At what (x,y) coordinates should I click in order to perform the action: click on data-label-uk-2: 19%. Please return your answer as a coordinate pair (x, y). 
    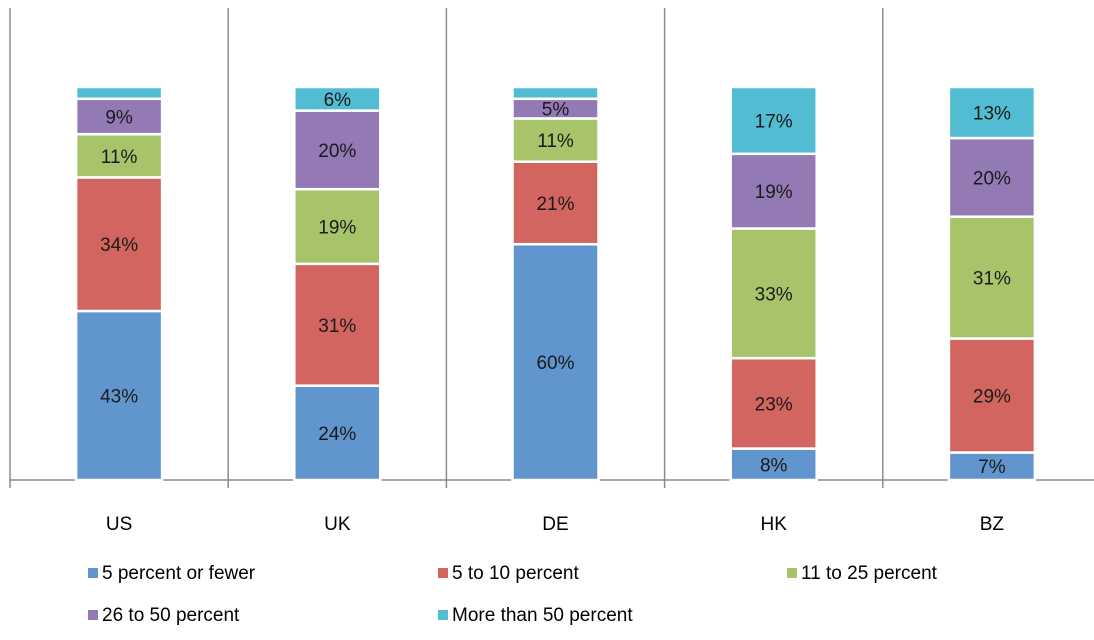
    Looking at the image, I should click on (337, 228).